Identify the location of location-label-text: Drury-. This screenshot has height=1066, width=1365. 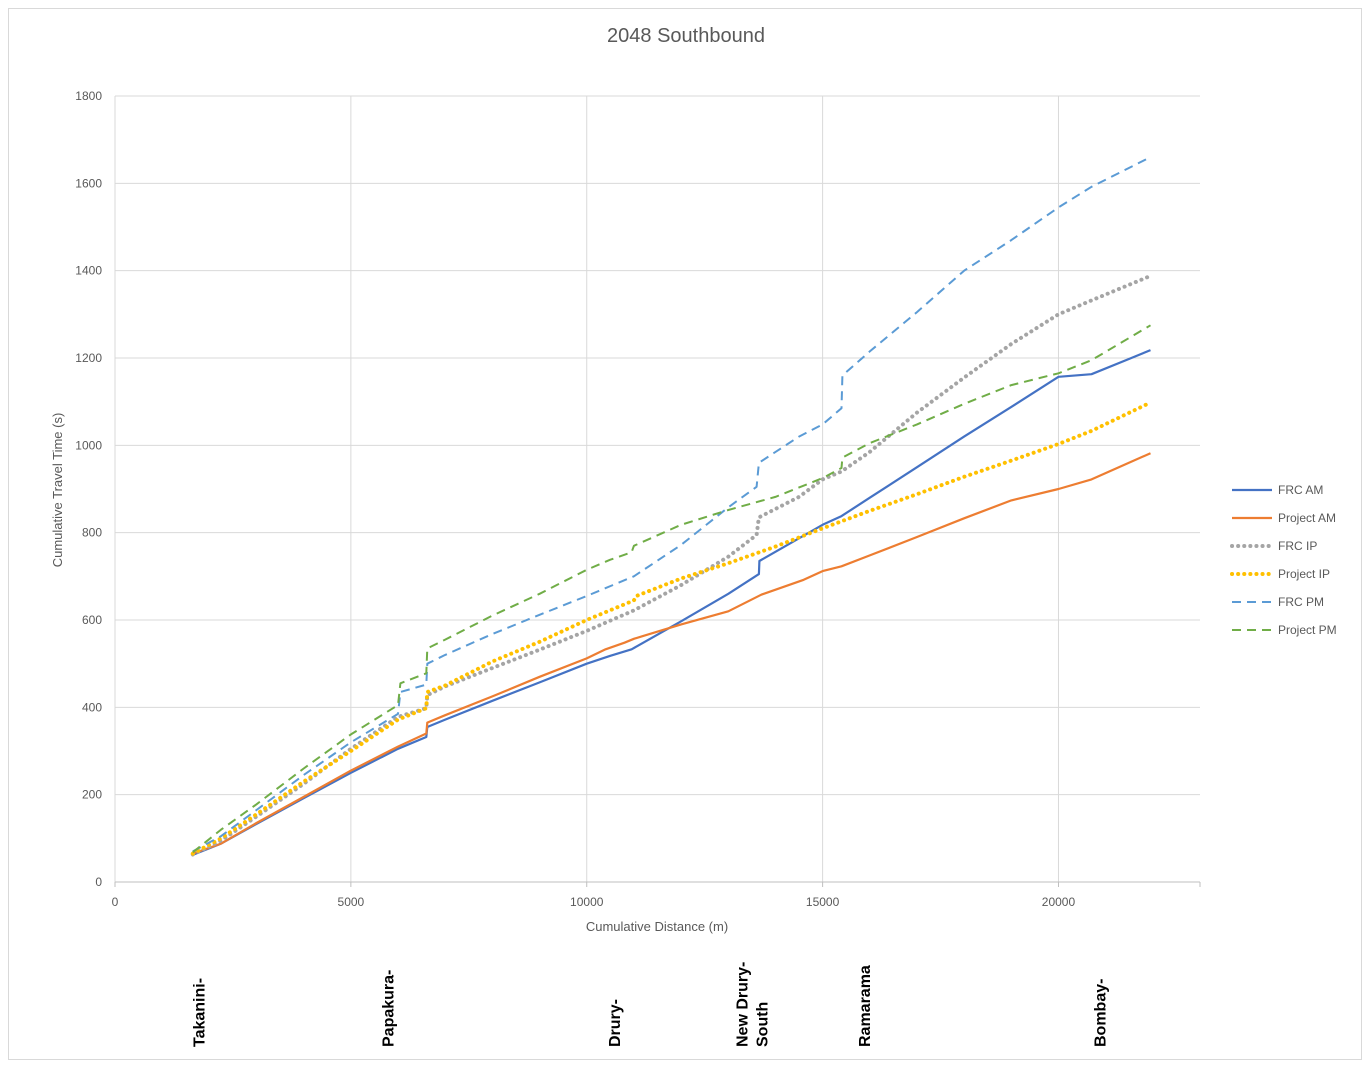
(615, 1023).